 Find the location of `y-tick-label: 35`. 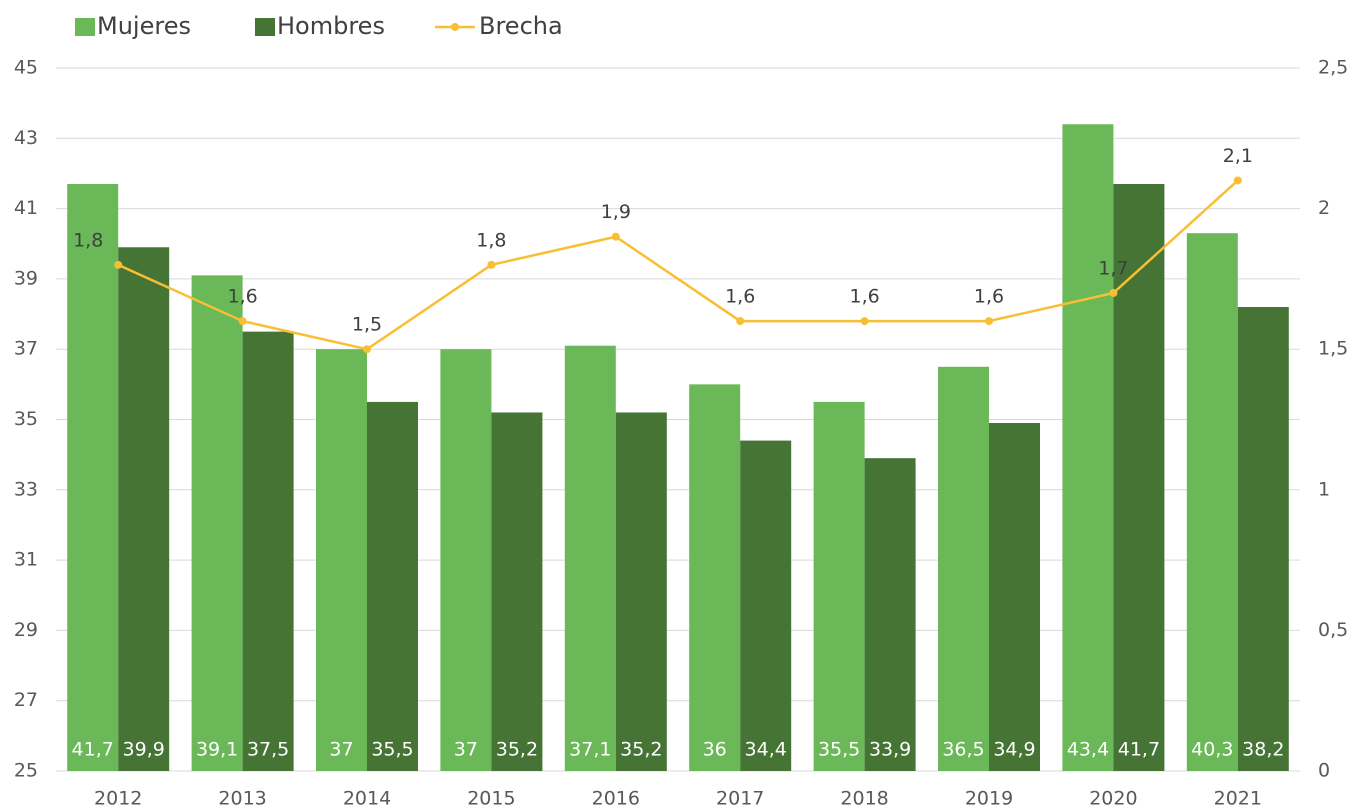

y-tick-label: 35 is located at coordinates (26, 419).